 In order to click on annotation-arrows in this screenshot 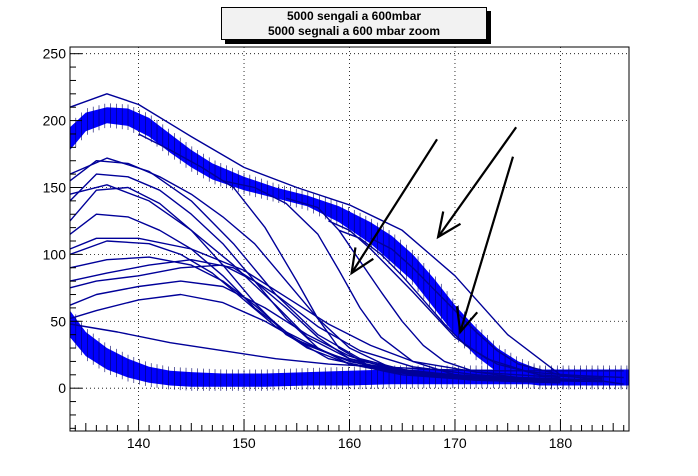, I will do `click(434, 230)`.